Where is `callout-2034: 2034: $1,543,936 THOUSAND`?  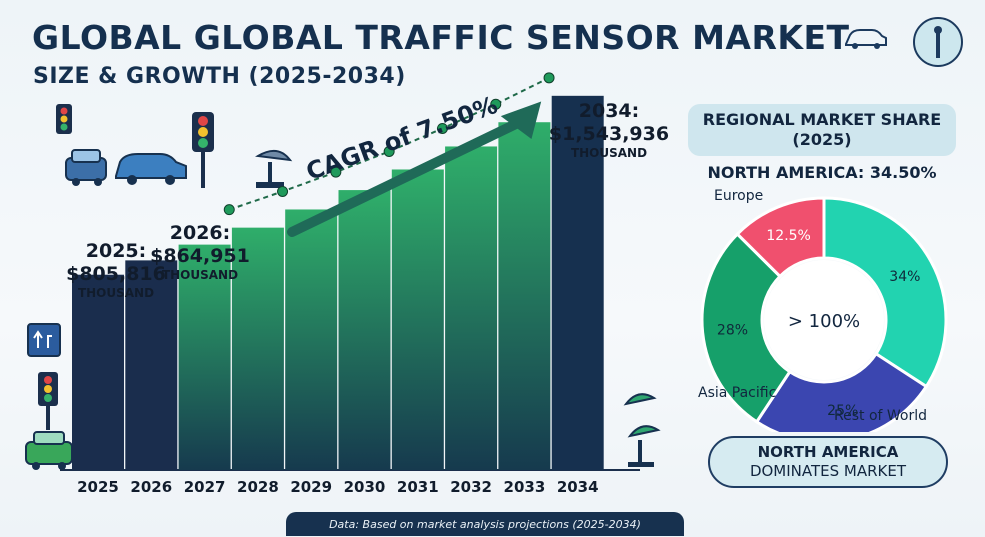 callout-2034: 2034: $1,543,936 THOUSAND is located at coordinates (609, 130).